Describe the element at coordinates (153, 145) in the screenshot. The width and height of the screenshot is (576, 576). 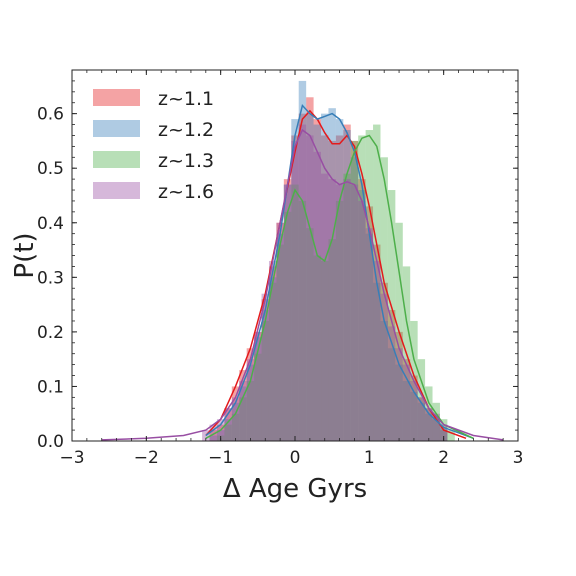
I see `legend: z~1.1 z~1.2 z~1.3 z~1.6` at that location.